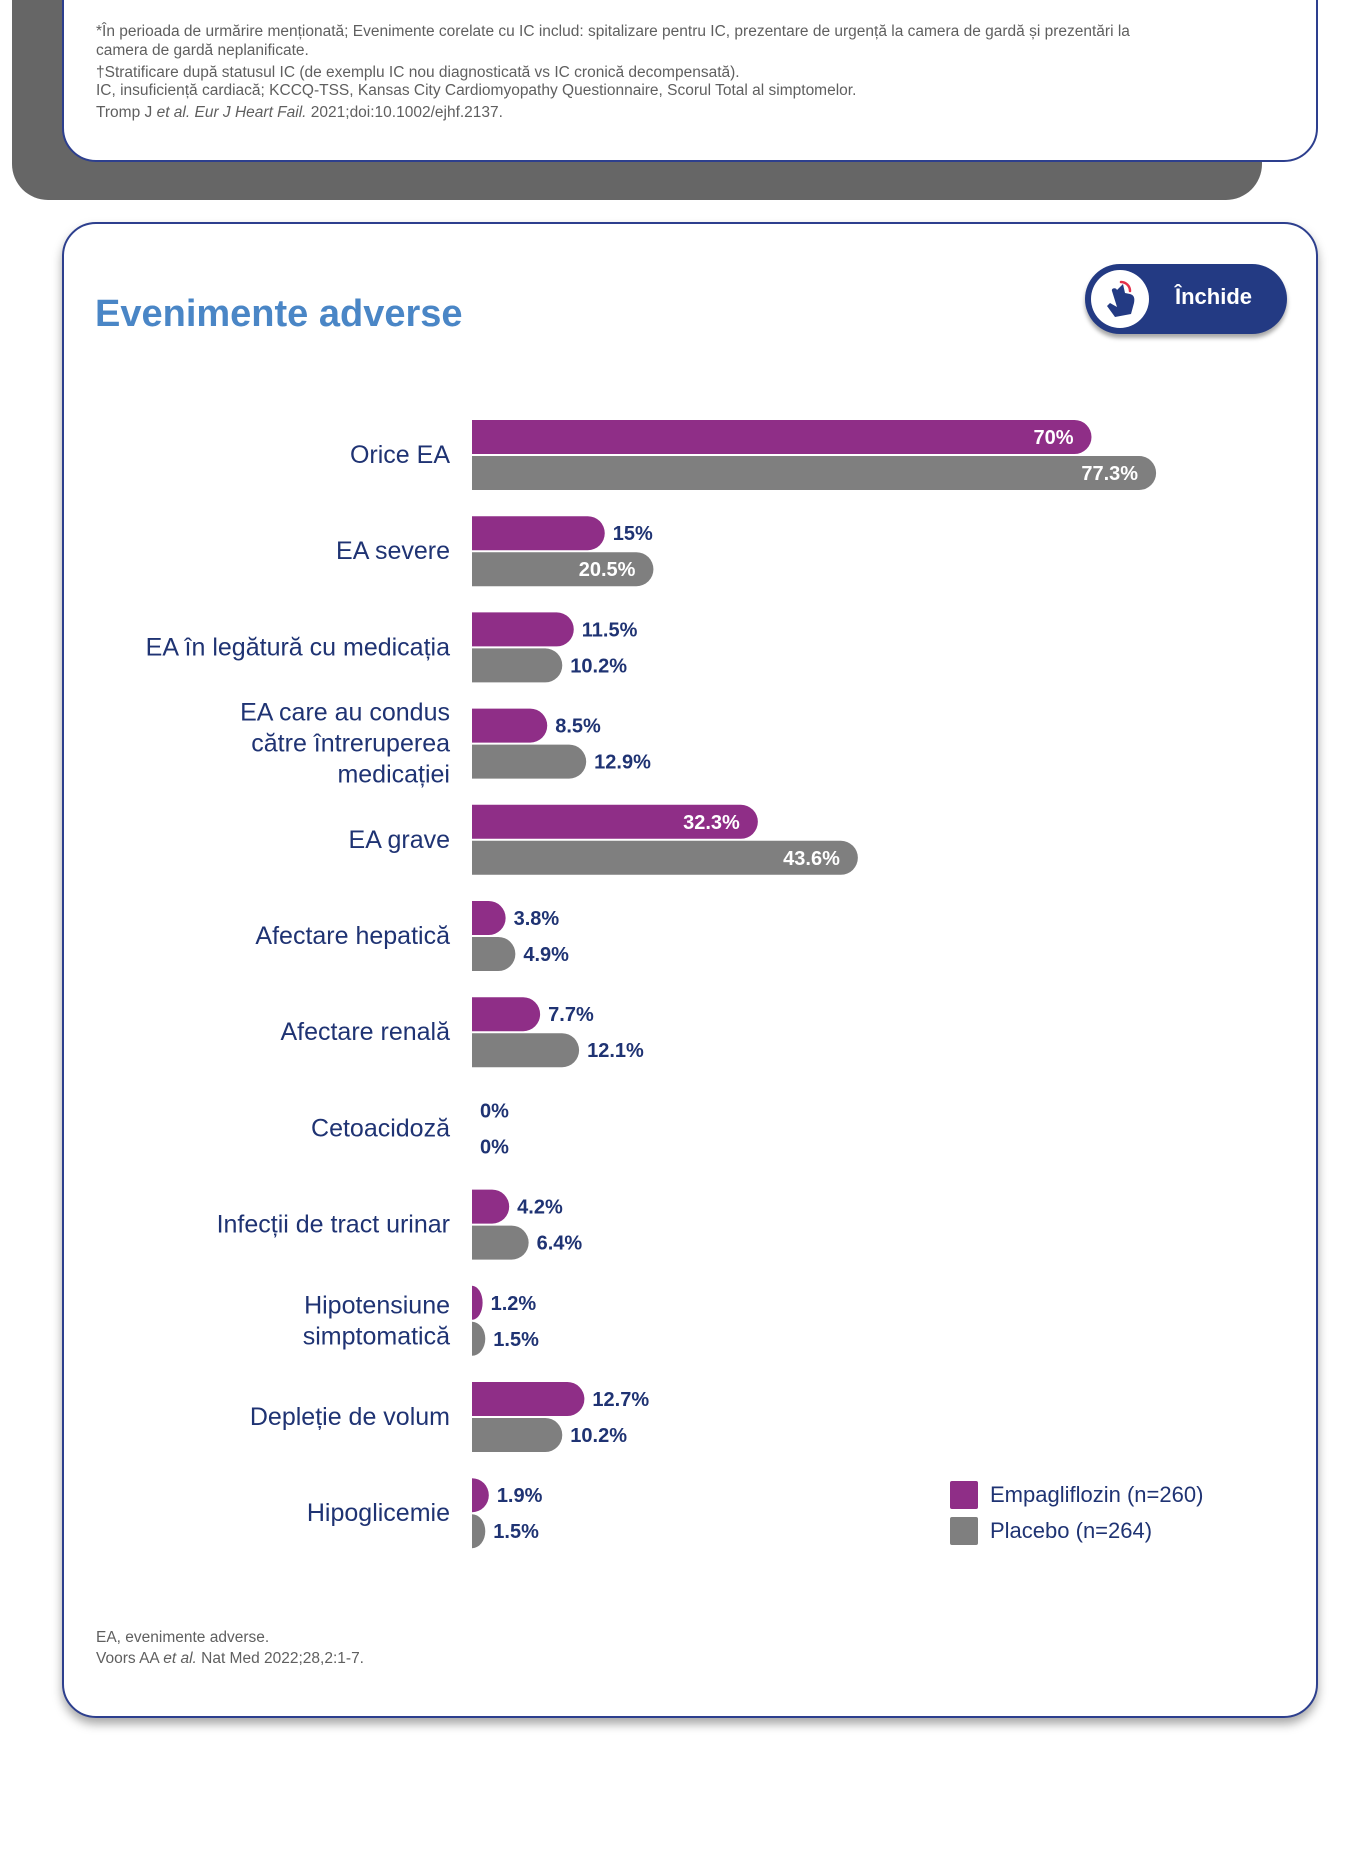 The image size is (1366, 1866). What do you see at coordinates (811, 859) in the screenshot?
I see `value-label: 43.6%` at bounding box center [811, 859].